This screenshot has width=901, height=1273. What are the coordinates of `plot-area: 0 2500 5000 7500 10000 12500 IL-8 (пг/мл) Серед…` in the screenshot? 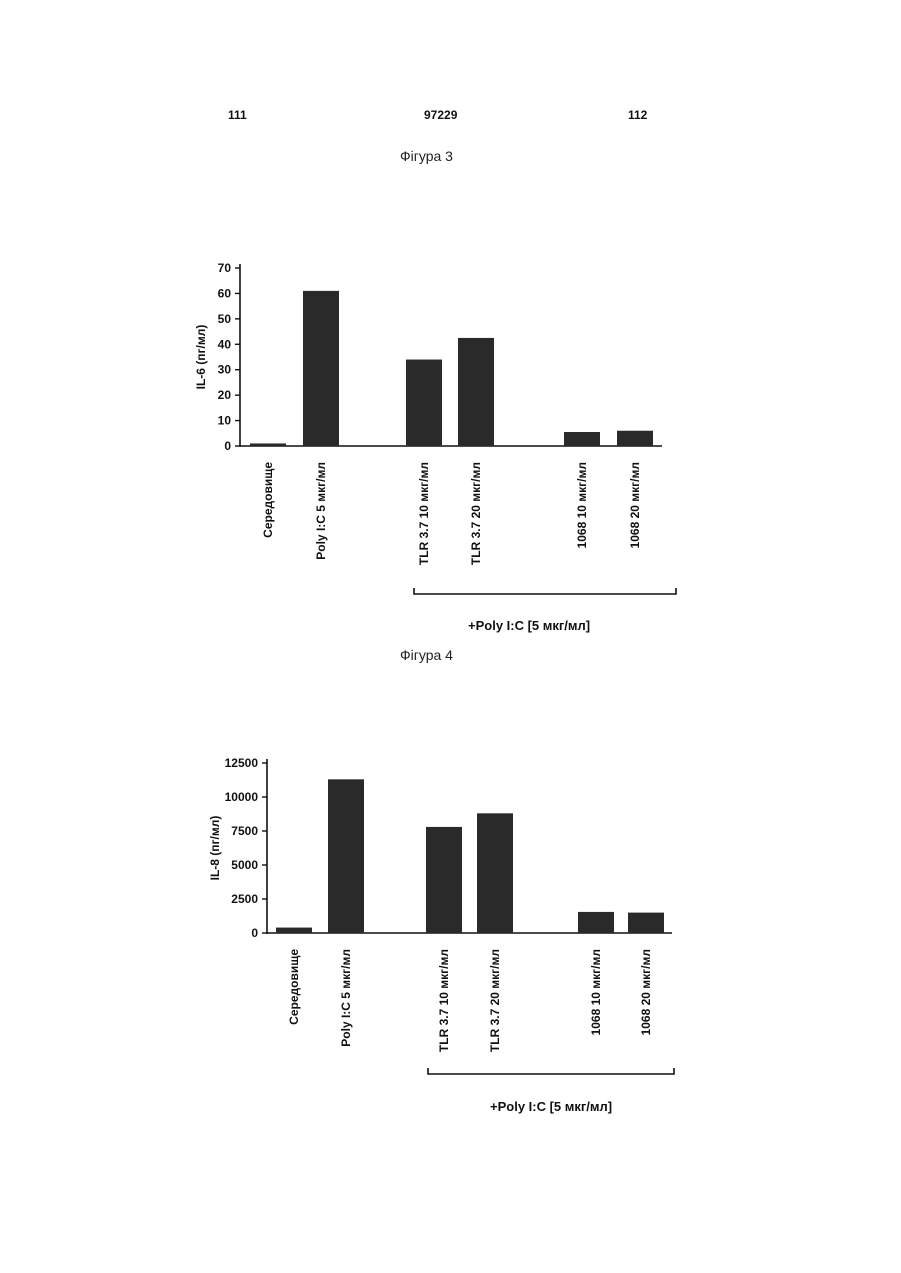 It's located at (441, 935).